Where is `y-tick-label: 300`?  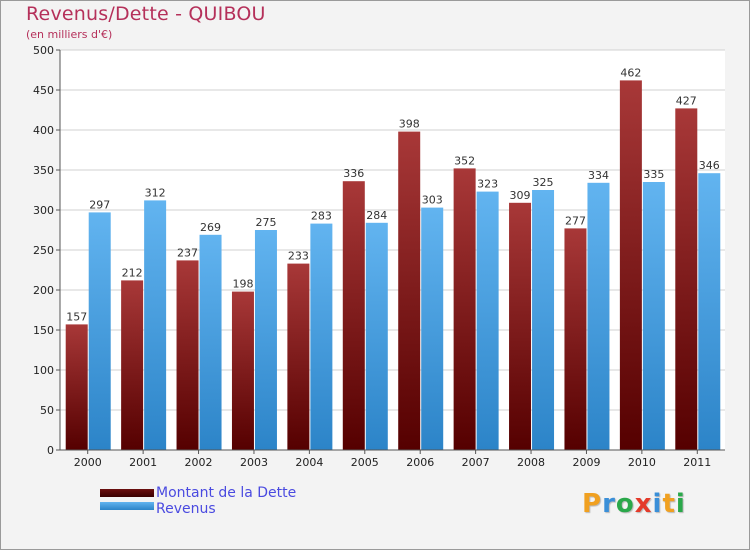 y-tick-label: 300 is located at coordinates (43, 210).